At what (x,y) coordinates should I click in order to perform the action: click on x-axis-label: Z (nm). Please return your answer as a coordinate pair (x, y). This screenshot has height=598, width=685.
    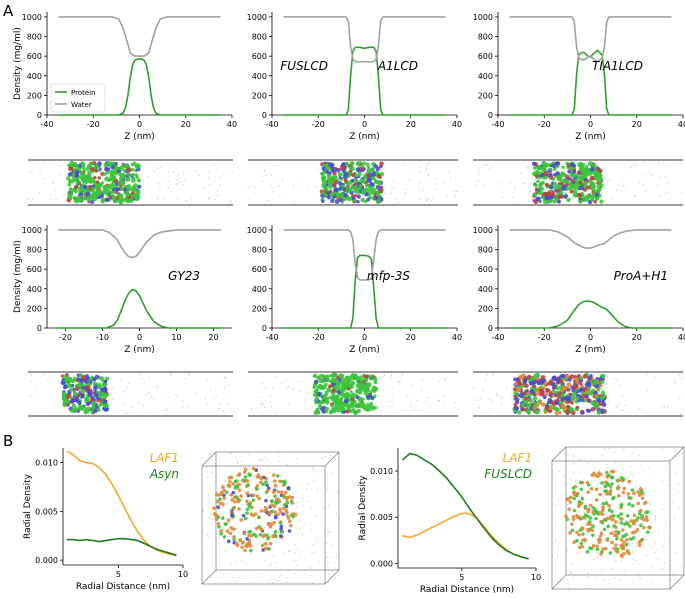
    Looking at the image, I should click on (364, 350).